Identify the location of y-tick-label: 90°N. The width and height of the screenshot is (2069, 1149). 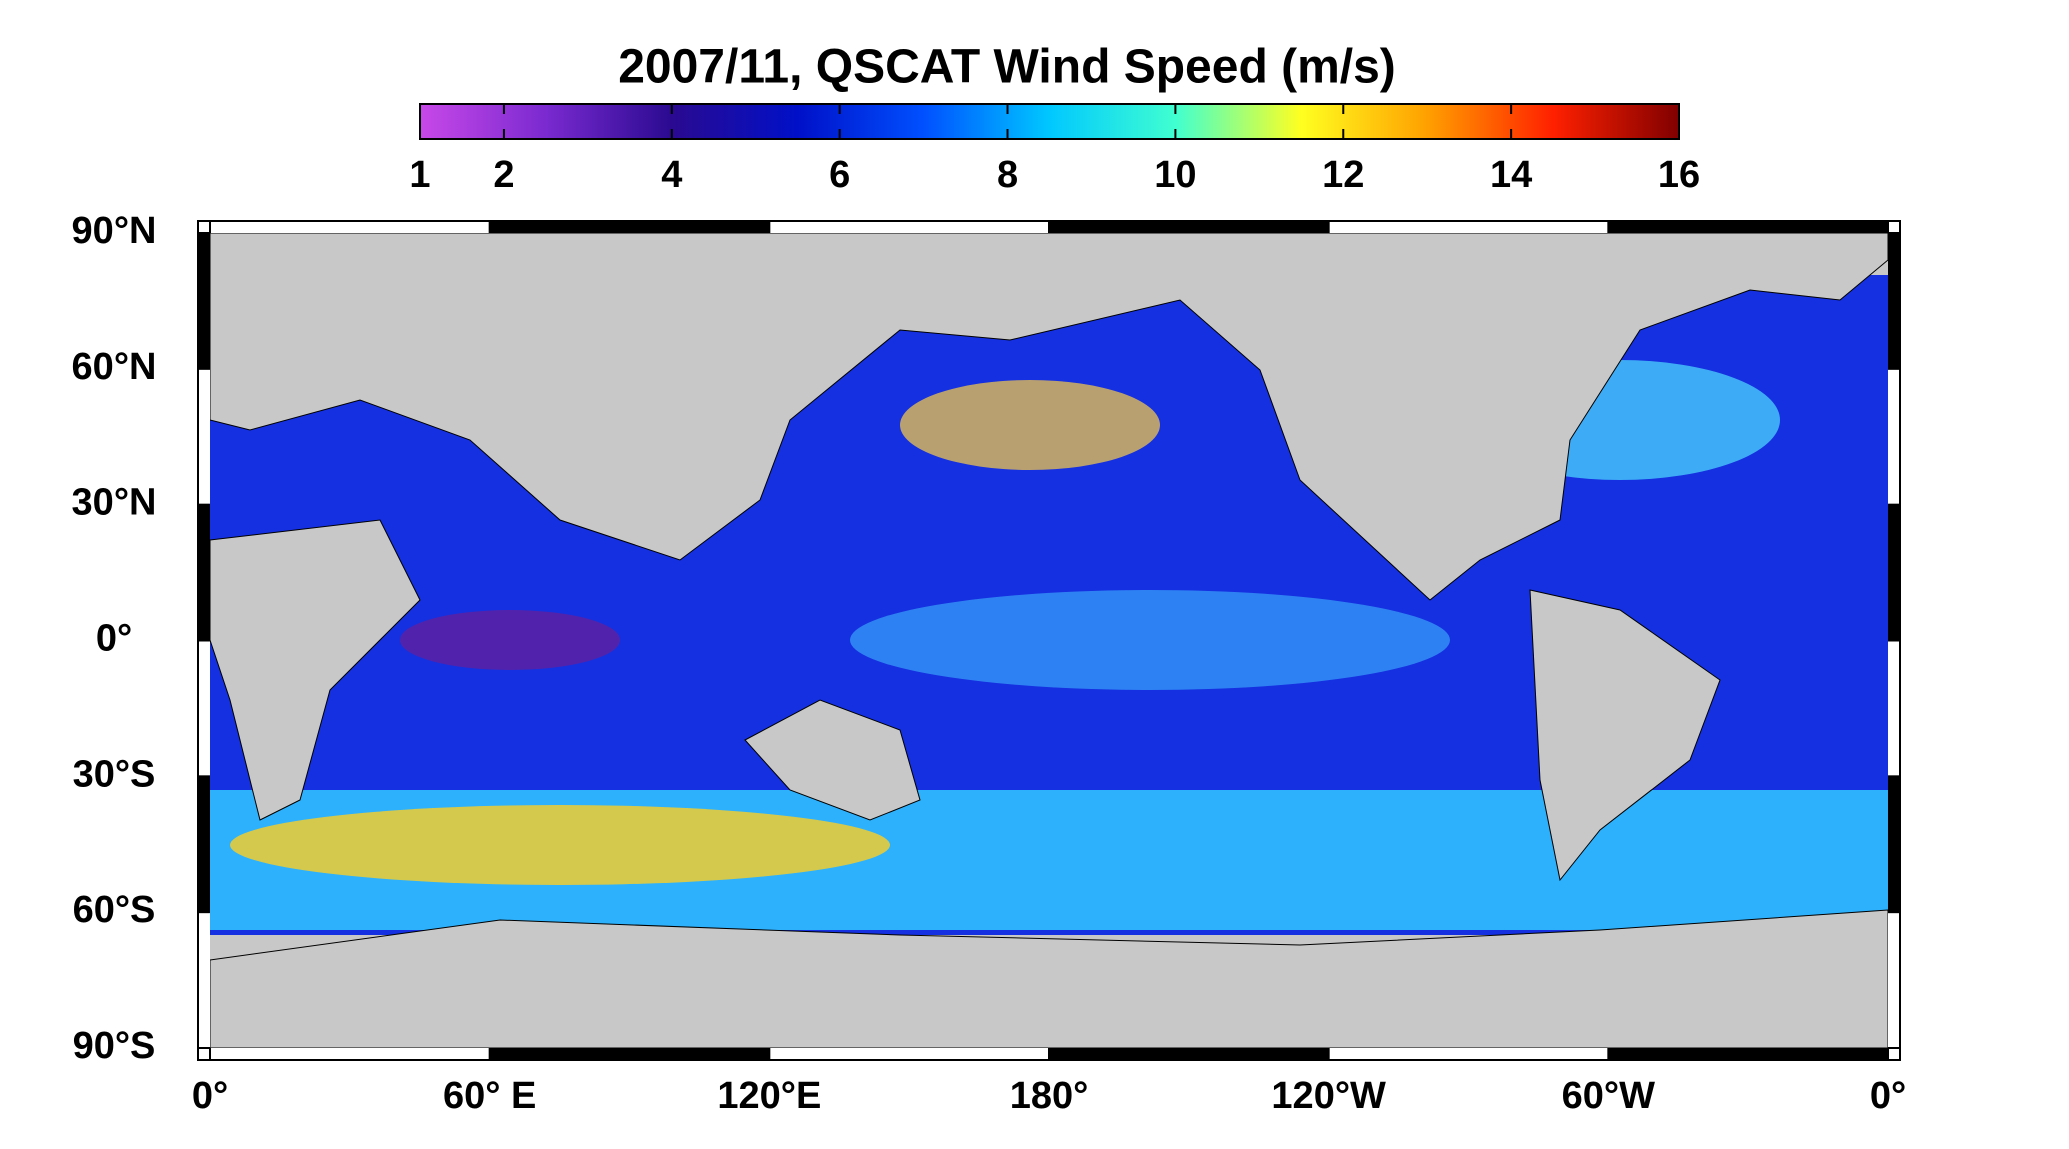
(114, 231).